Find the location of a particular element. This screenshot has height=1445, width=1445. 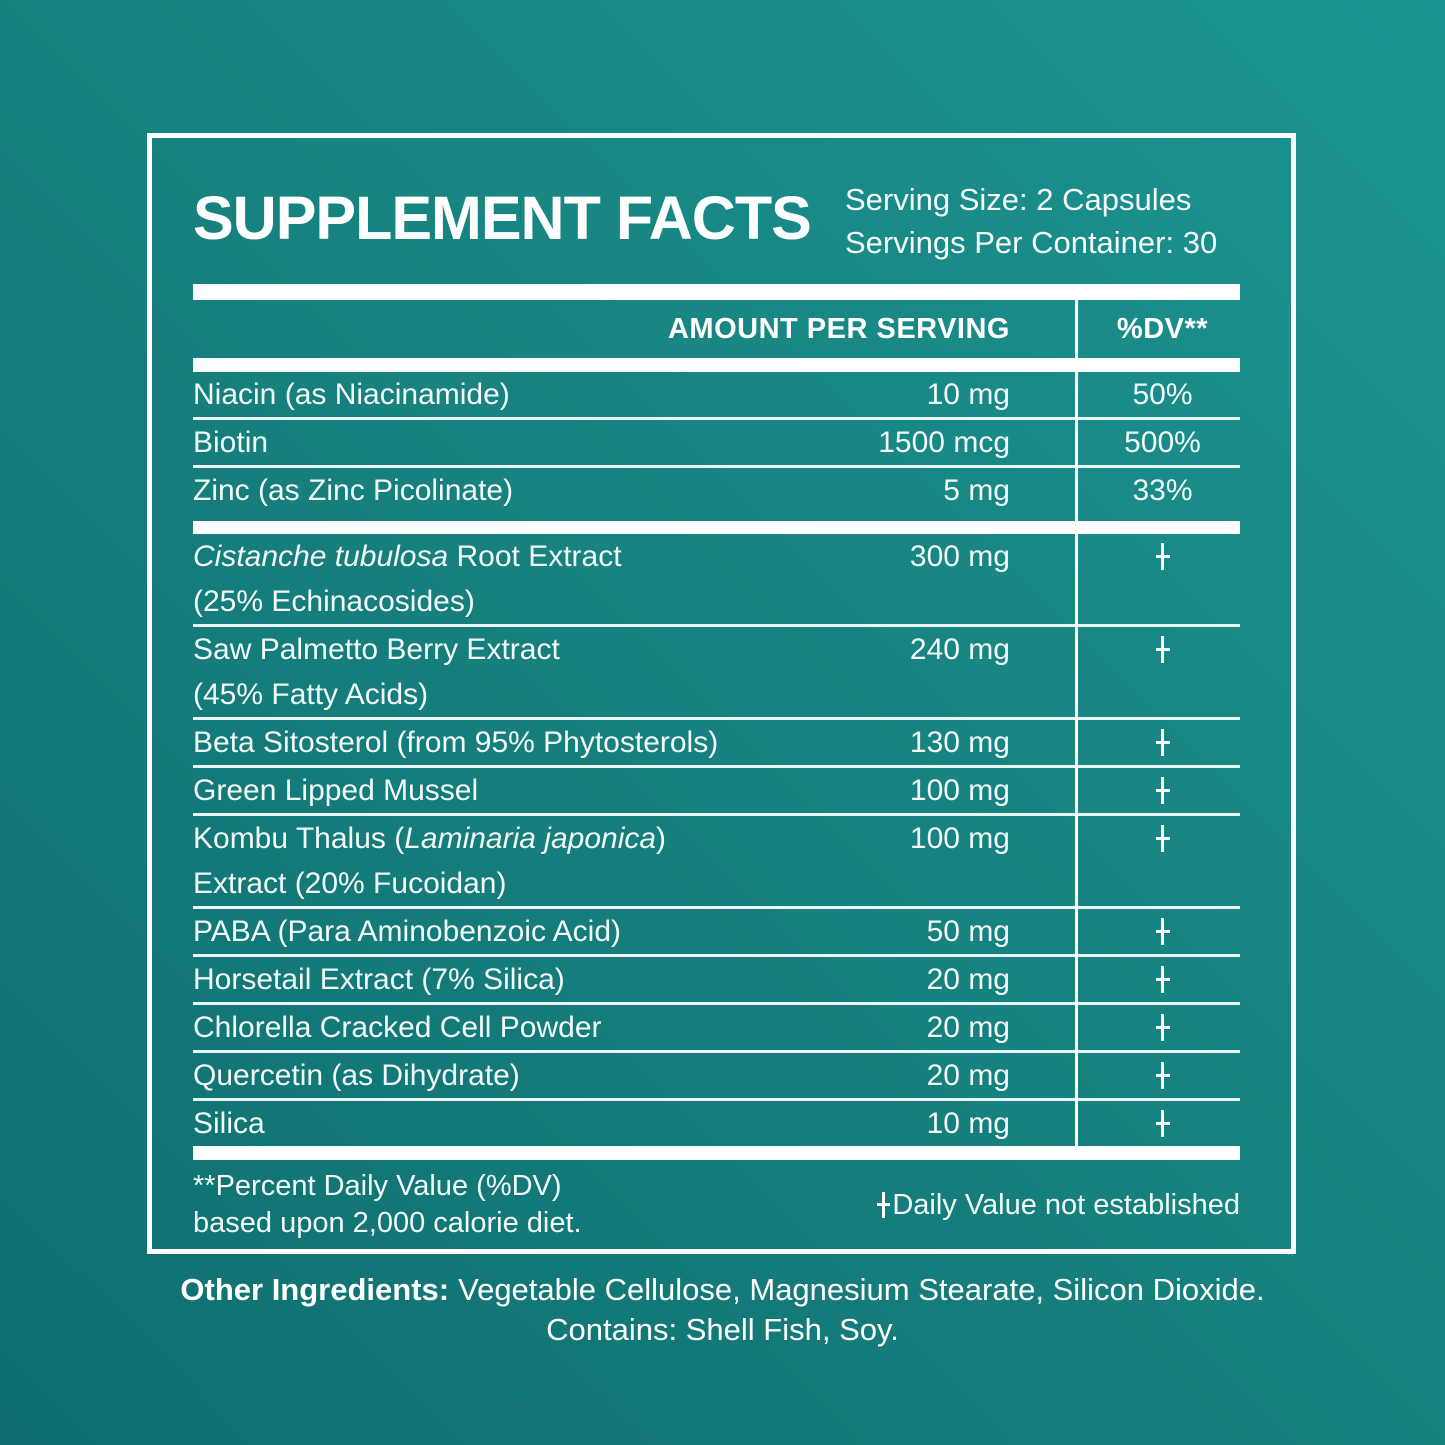

table-header-amount: AMOUNT PER SERVING is located at coordinates (838, 328).